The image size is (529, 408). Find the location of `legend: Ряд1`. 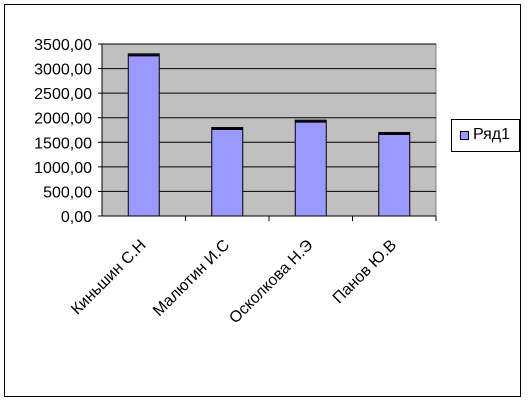

legend: Ряд1 is located at coordinates (485, 135).